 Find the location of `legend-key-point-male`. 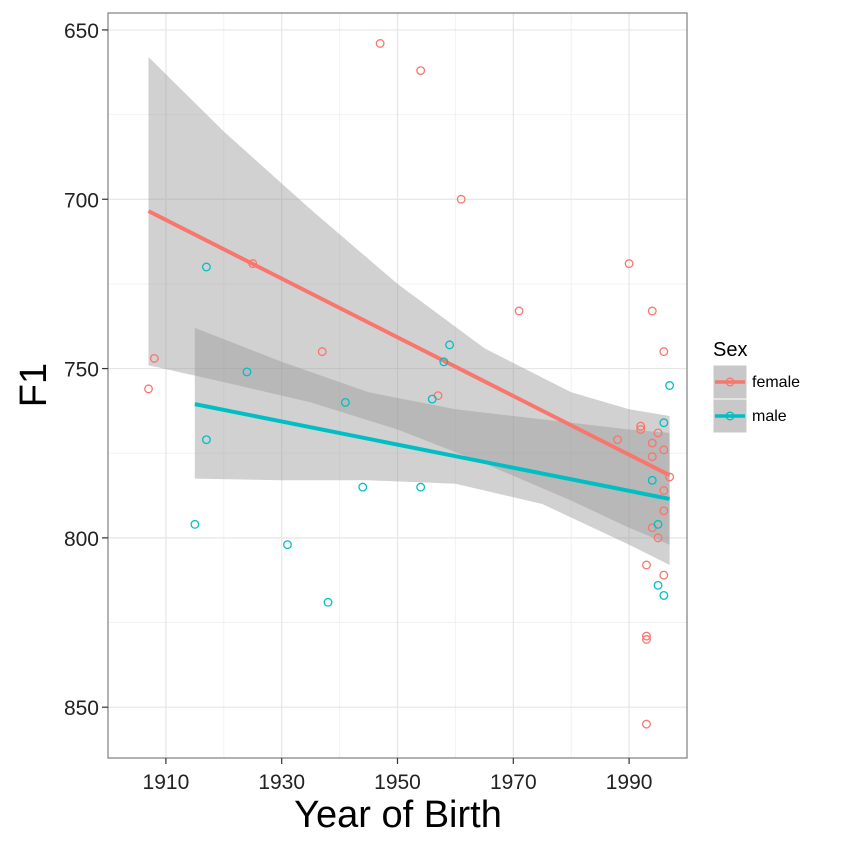

legend-key-point-male is located at coordinates (730, 416).